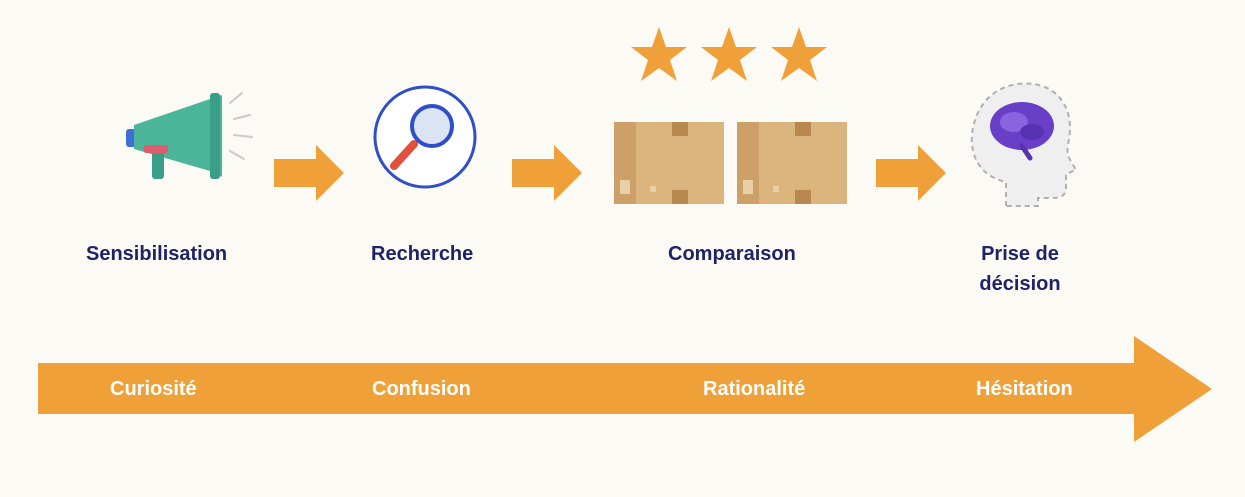 This screenshot has height=497, width=1245. Describe the element at coordinates (1020, 284) in the screenshot. I see `stage-label-line: décision` at that location.